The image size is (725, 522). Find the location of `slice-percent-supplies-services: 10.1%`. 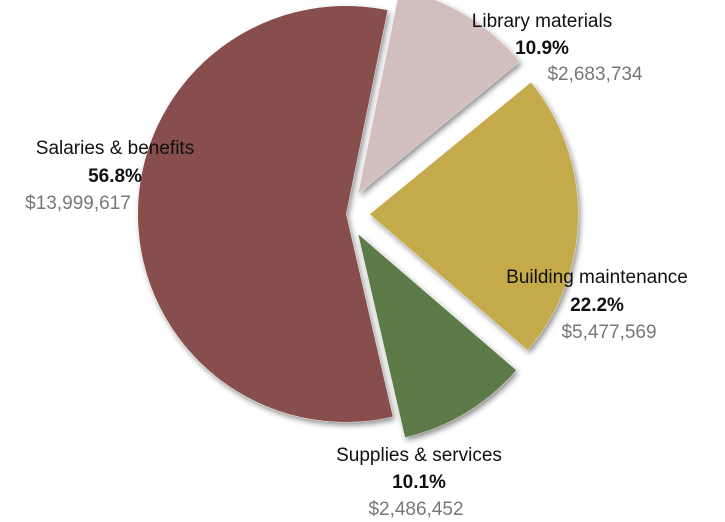

slice-percent-supplies-services: 10.1% is located at coordinates (419, 482).